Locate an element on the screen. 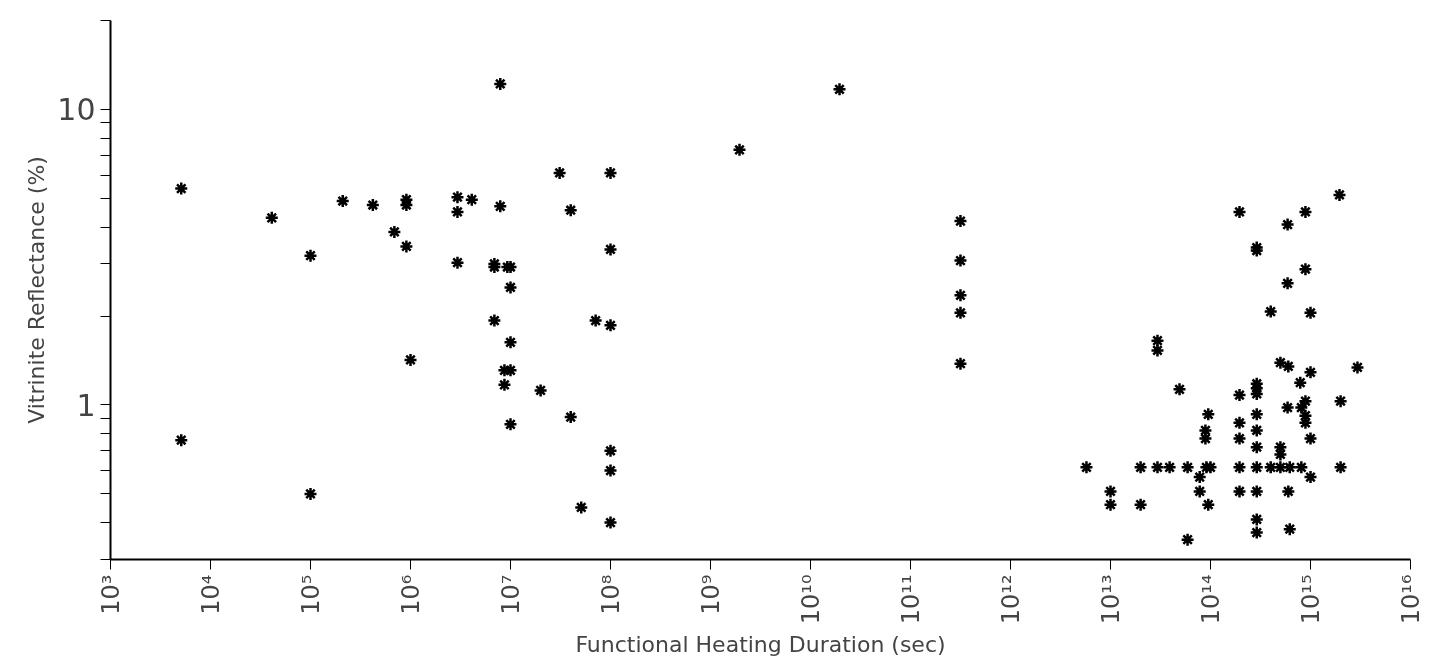 Image resolution: width=1446 pixels, height=665 pixels. x-tick-label: 10³ is located at coordinates (110, 594).